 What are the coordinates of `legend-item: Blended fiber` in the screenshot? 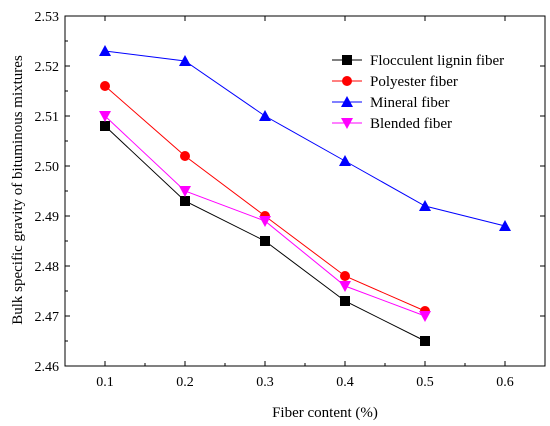 It's located at (392, 124).